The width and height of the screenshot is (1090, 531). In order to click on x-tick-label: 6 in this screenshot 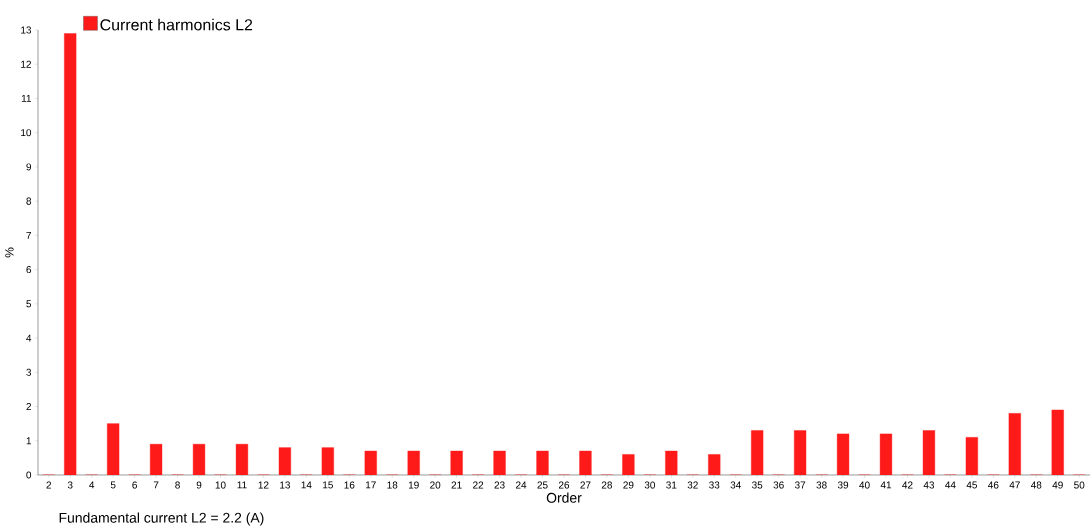, I will do `click(134, 485)`.